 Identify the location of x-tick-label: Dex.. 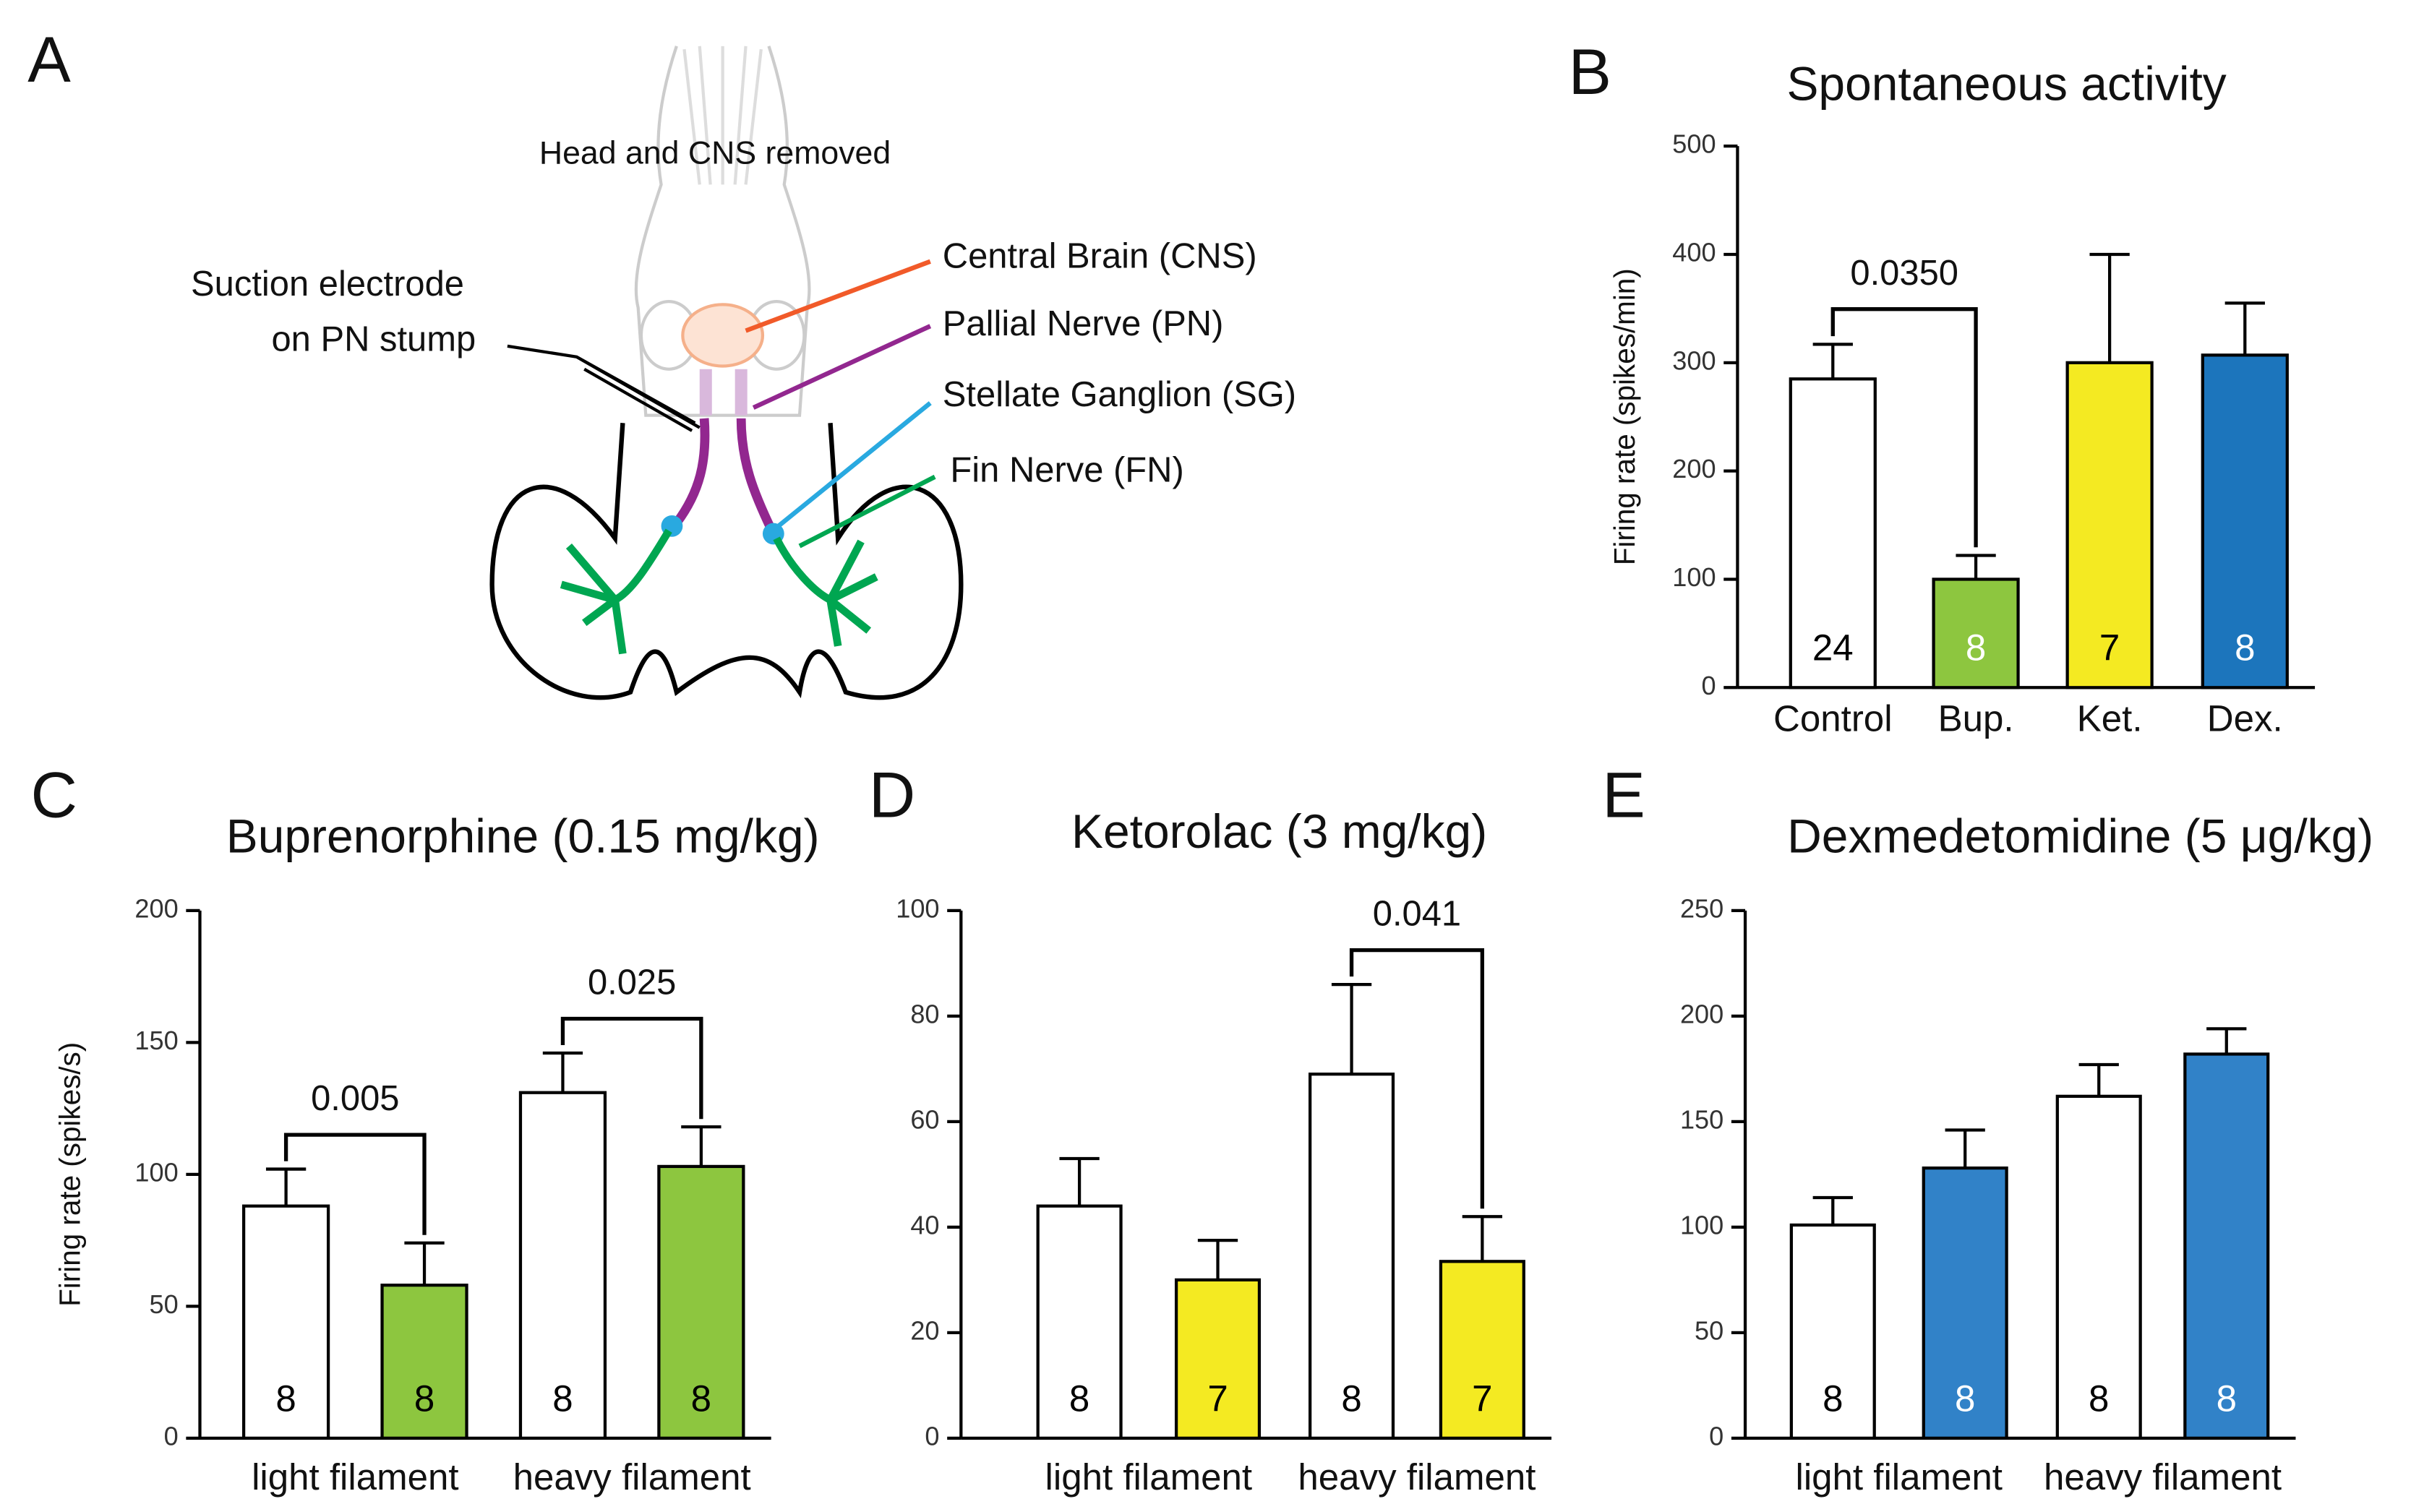
(2245, 718).